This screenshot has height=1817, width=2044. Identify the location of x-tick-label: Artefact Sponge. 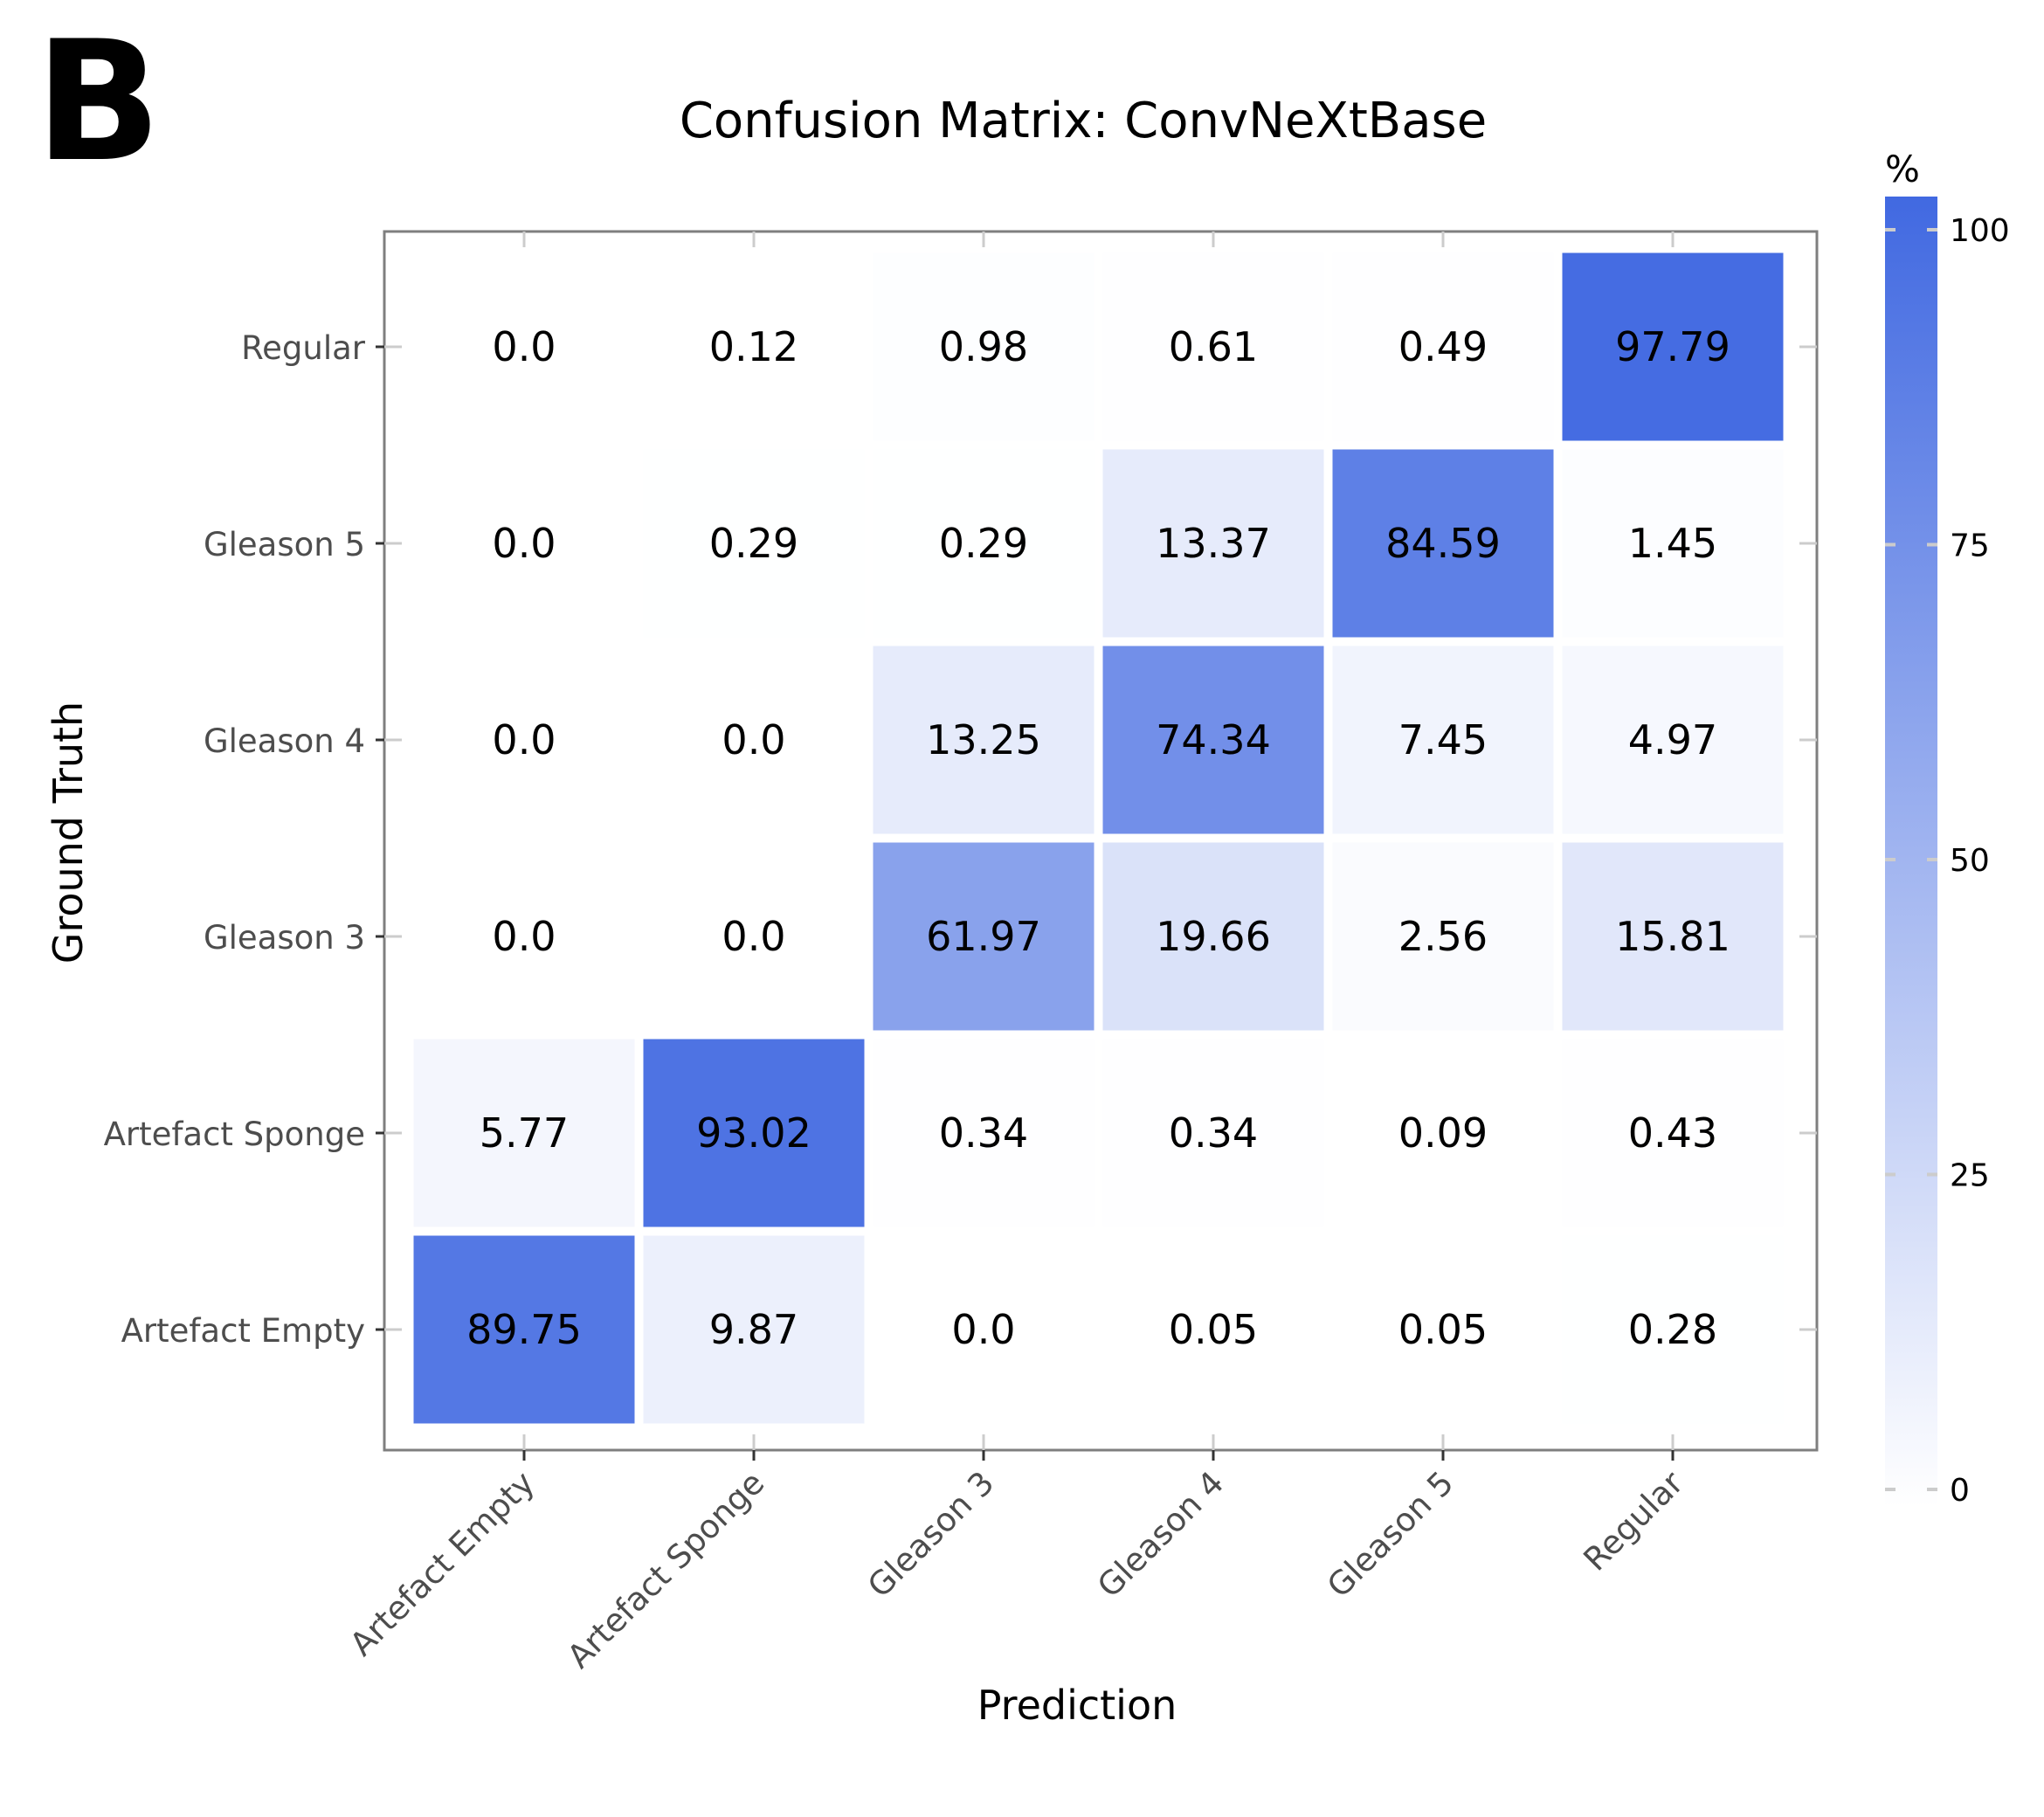
(665, 1569).